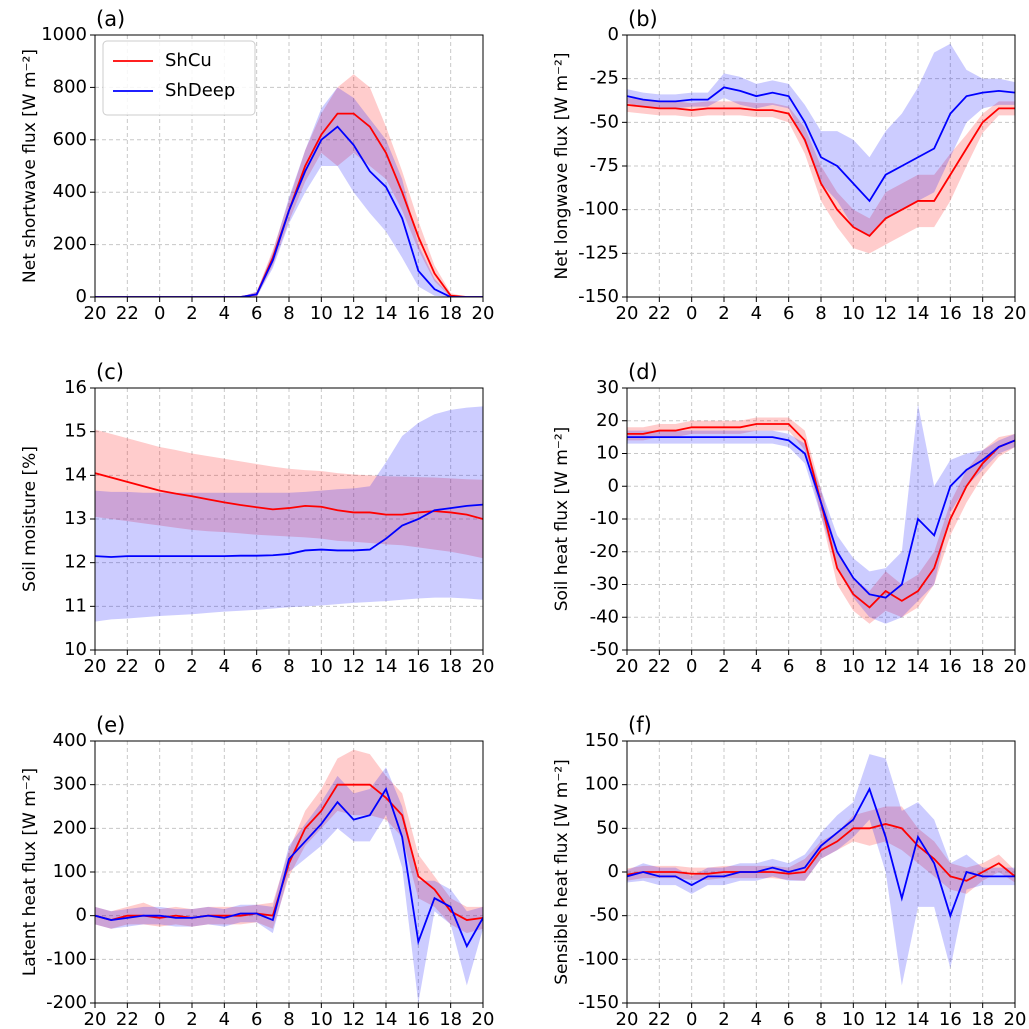 Image resolution: width=1029 pixels, height=1029 pixels. What do you see at coordinates (643, 372) in the screenshot?
I see `panel-label: (d)` at bounding box center [643, 372].